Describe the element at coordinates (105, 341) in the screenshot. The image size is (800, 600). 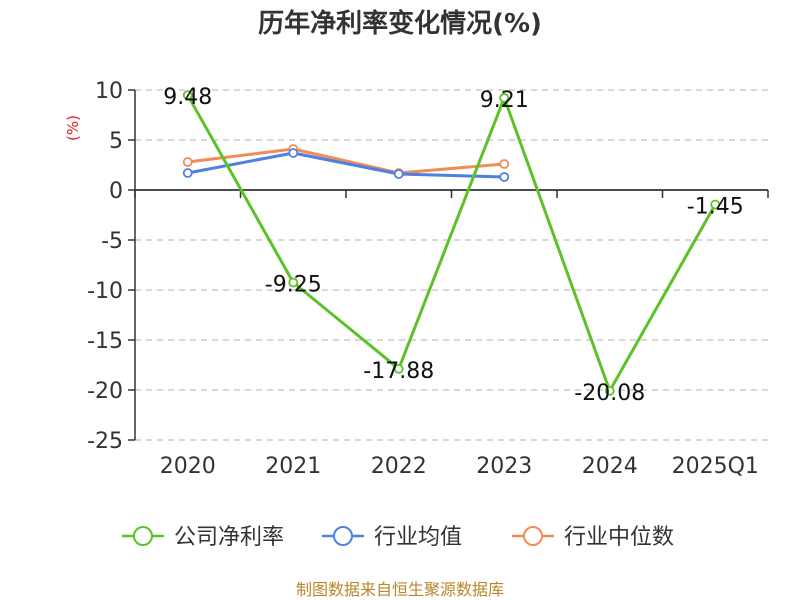
I see `y-tick-label: -15` at that location.